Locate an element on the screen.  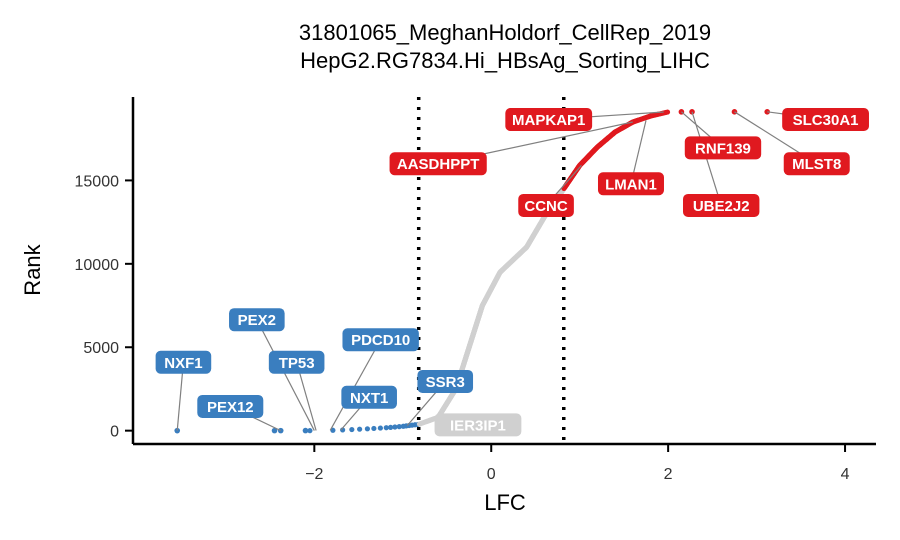
label-nxt1: NXT1 is located at coordinates (369, 397).